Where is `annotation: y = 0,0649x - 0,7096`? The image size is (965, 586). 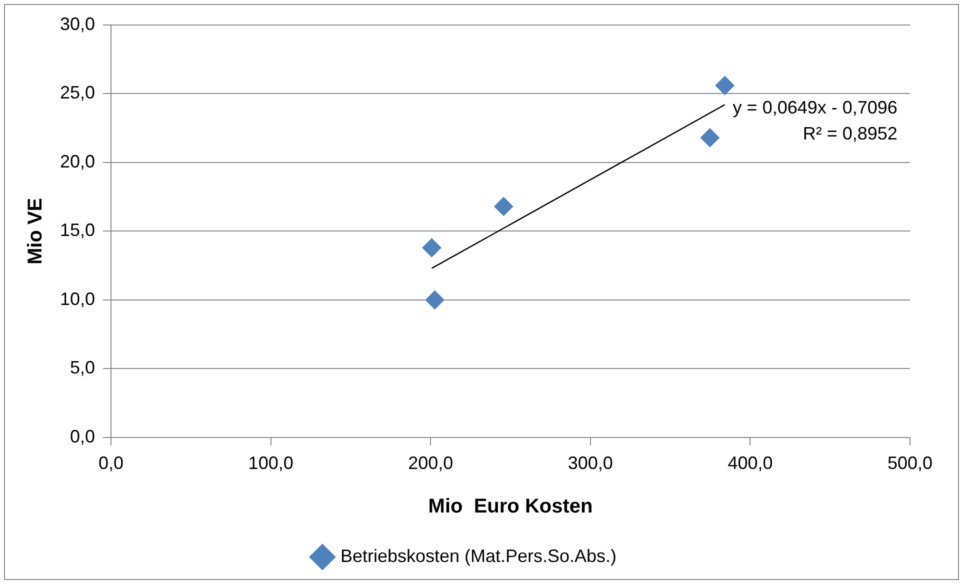 annotation: y = 0,0649x - 0,7096 is located at coordinates (815, 108).